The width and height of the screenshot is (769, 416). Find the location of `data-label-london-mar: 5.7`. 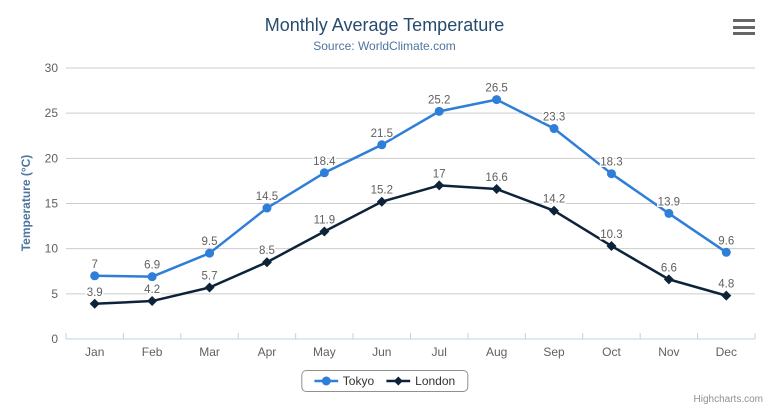

data-label-london-mar: 5.7 is located at coordinates (210, 277).